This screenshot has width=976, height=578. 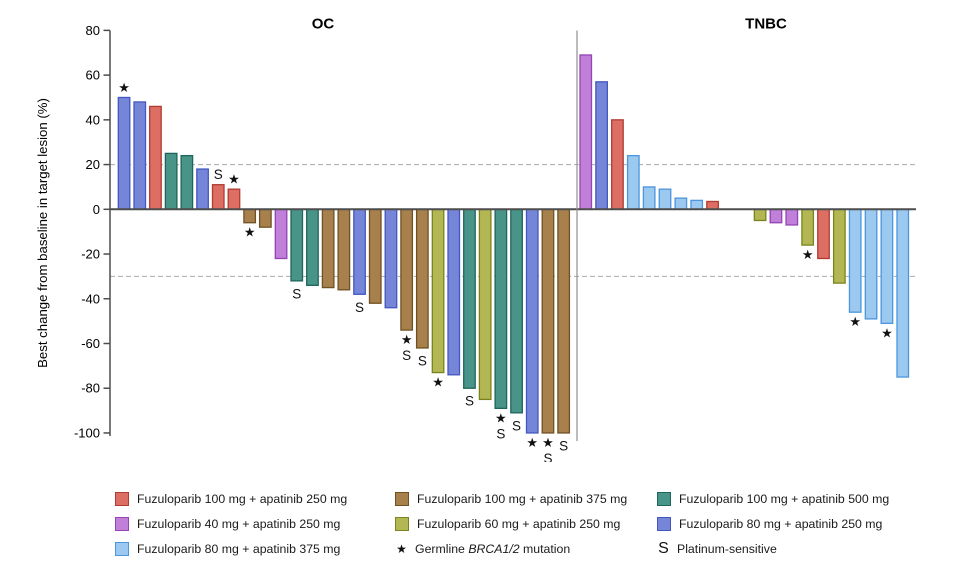 What do you see at coordinates (93, 164) in the screenshot?
I see `y-tick-label: 20` at bounding box center [93, 164].